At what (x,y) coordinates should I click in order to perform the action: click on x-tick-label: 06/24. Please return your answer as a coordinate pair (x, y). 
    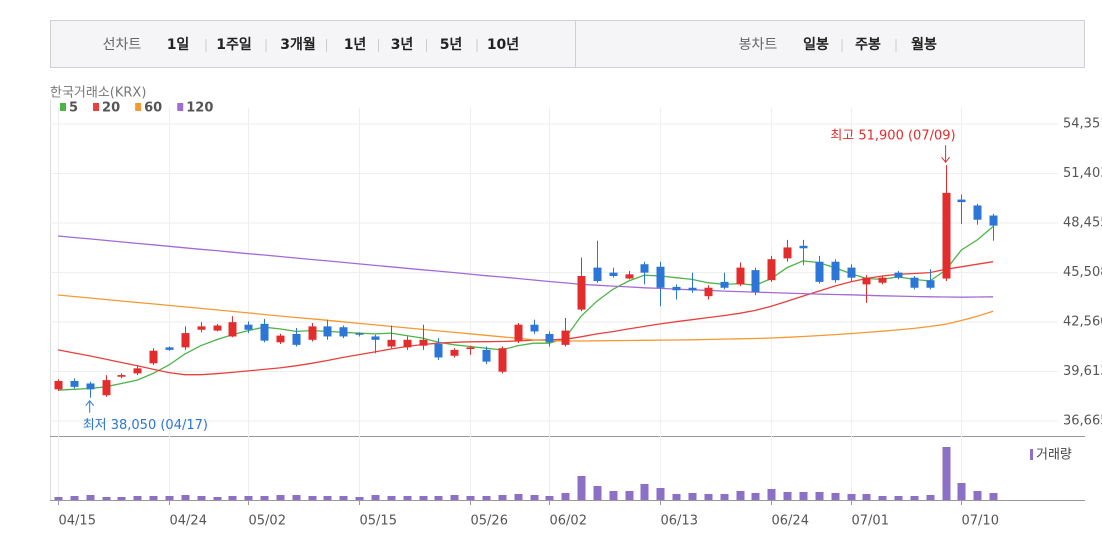
    Looking at the image, I should click on (790, 521).